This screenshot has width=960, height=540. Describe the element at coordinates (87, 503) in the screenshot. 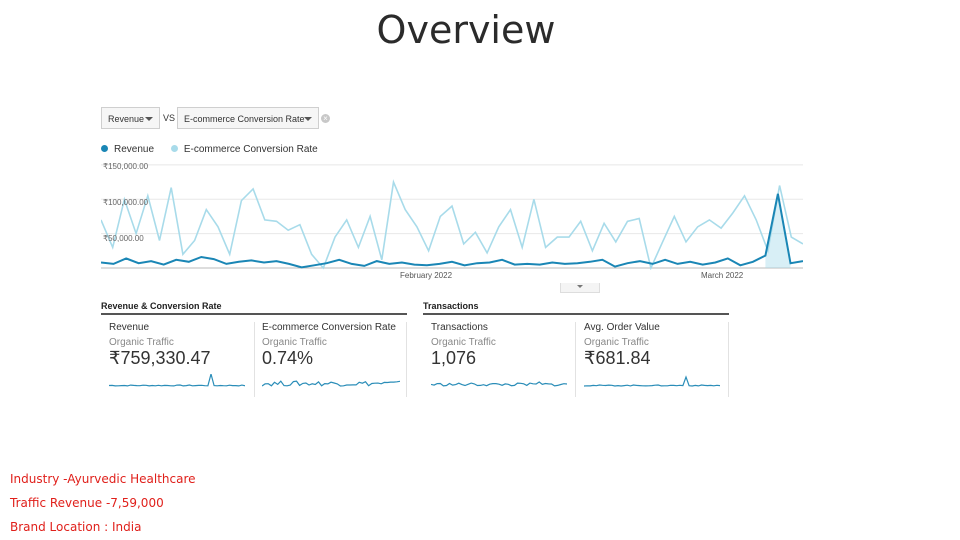

I see `info-traffic-revenue: Traffic Revenue -7,59,000` at that location.